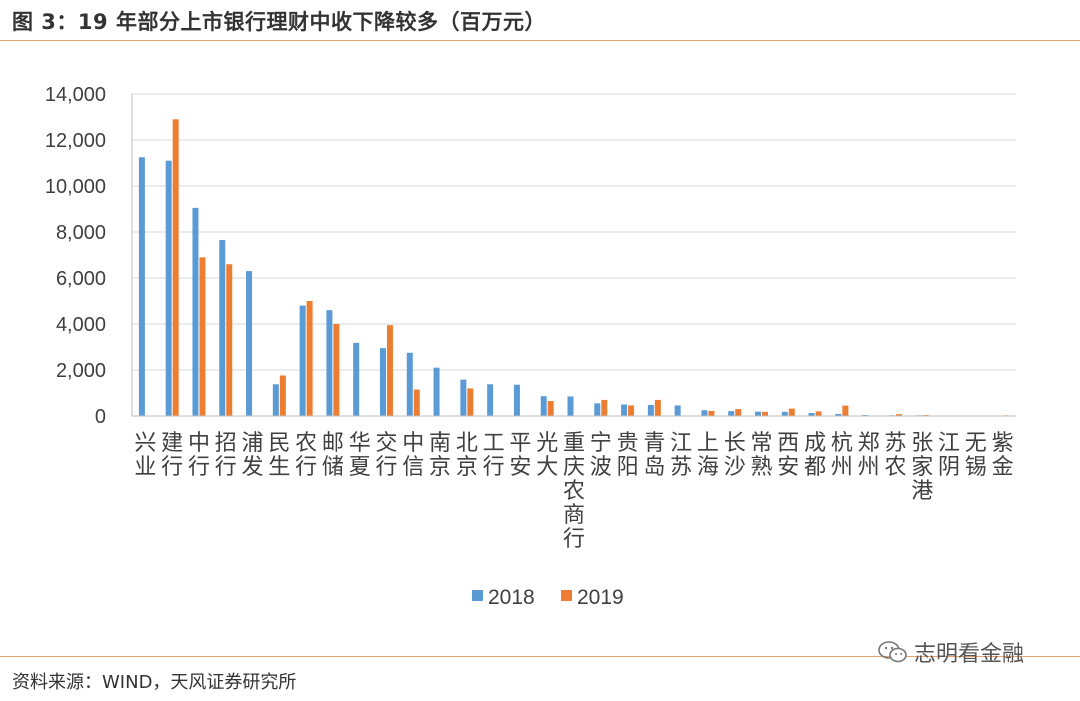  What do you see at coordinates (333, 455) in the screenshot?
I see `x-category-label: 邮储` at bounding box center [333, 455].